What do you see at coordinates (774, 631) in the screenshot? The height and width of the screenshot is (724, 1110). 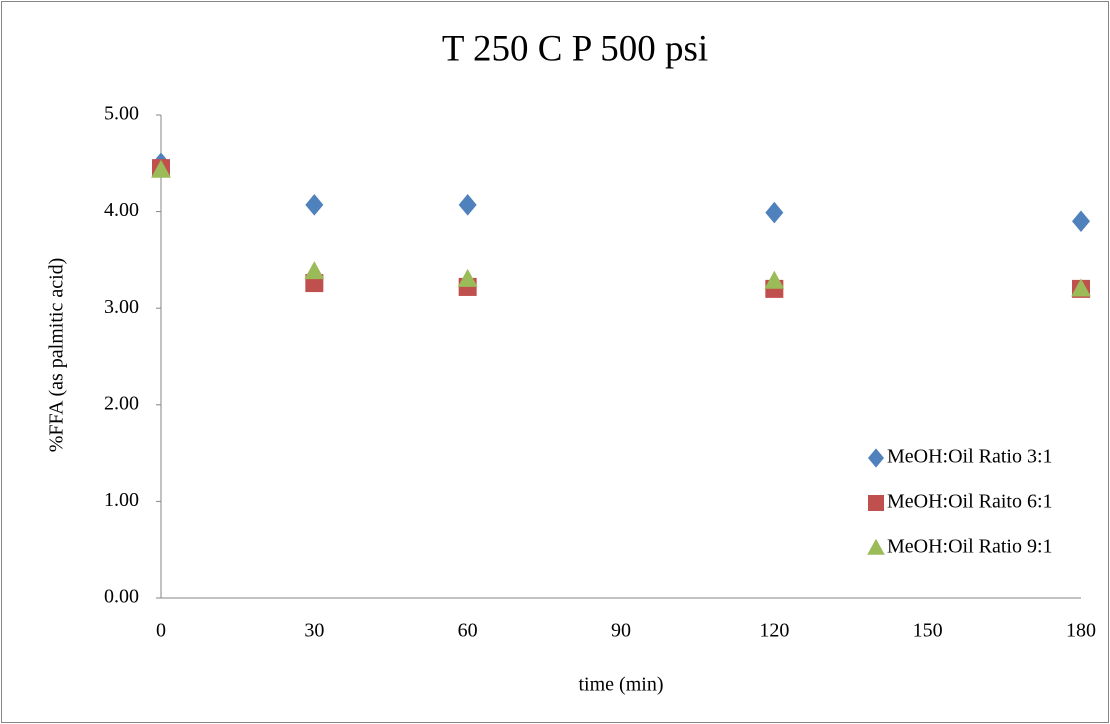 I see `x-tick-label: 120` at bounding box center [774, 631].